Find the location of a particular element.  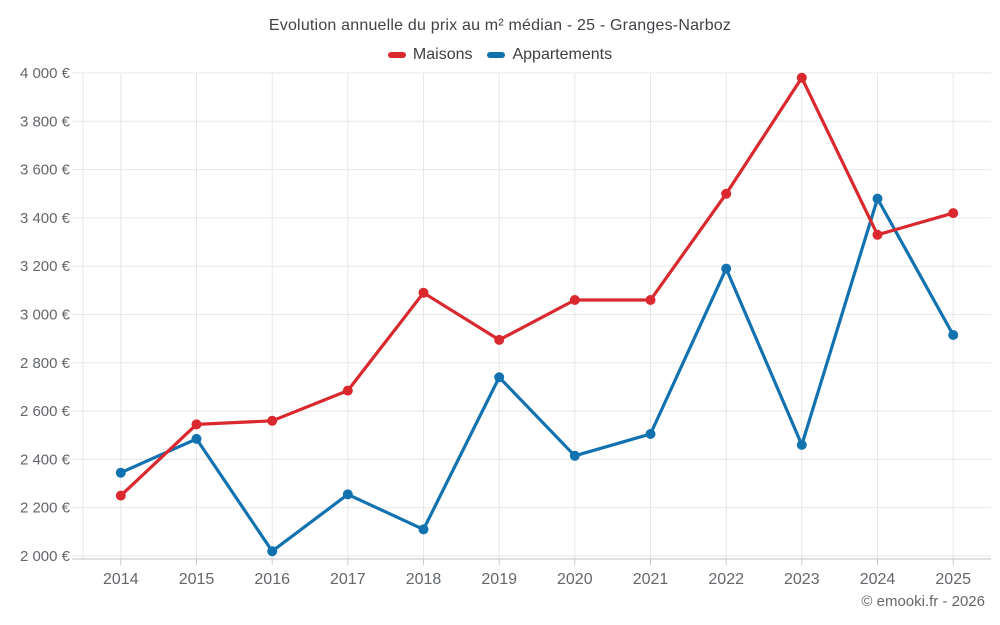

y-tick-label: 4 000 € is located at coordinates (45, 73).